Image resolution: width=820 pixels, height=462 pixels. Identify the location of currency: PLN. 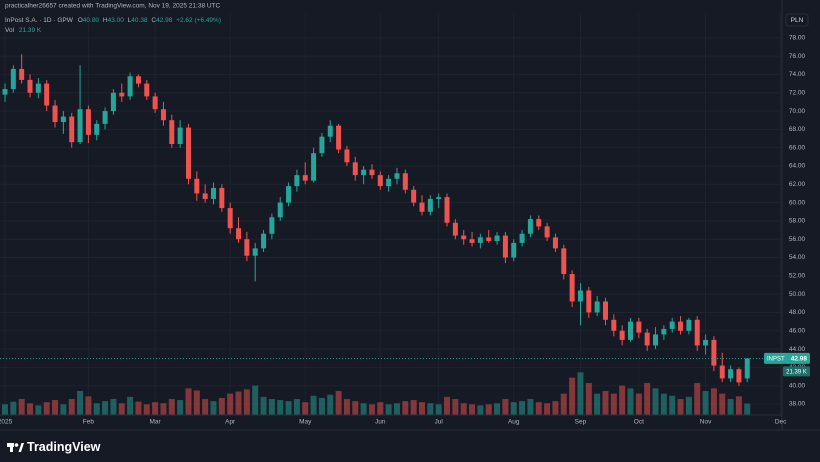
(797, 20).